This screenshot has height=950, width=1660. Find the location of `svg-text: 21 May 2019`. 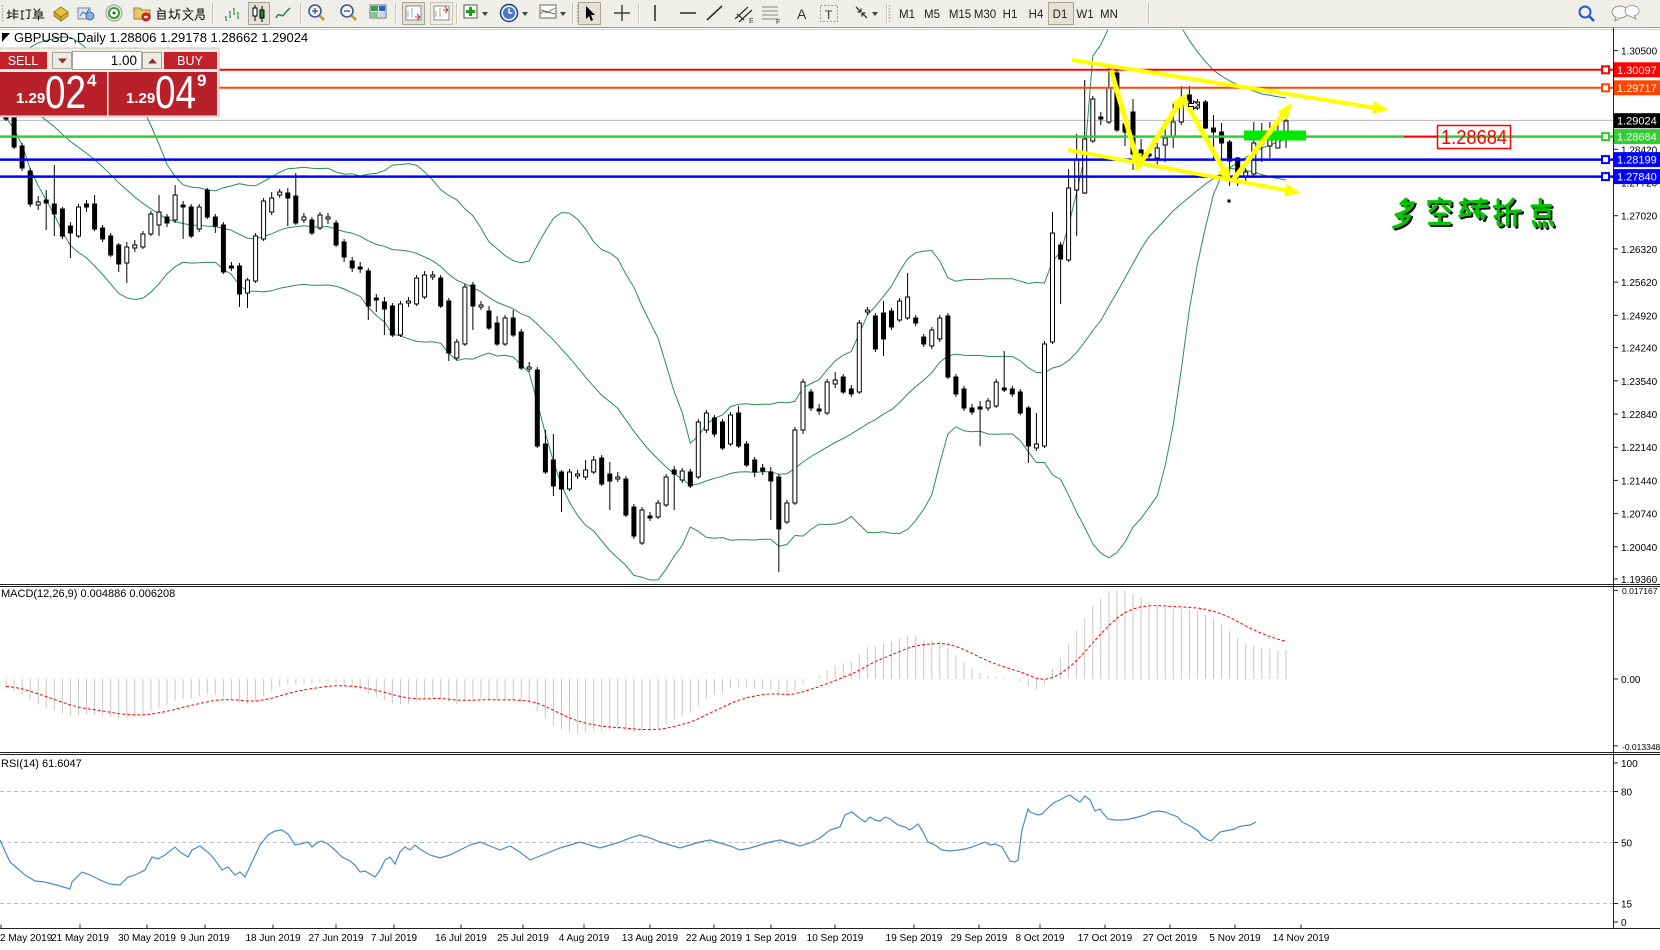

svg-text: 21 May 2019 is located at coordinates (80, 938).